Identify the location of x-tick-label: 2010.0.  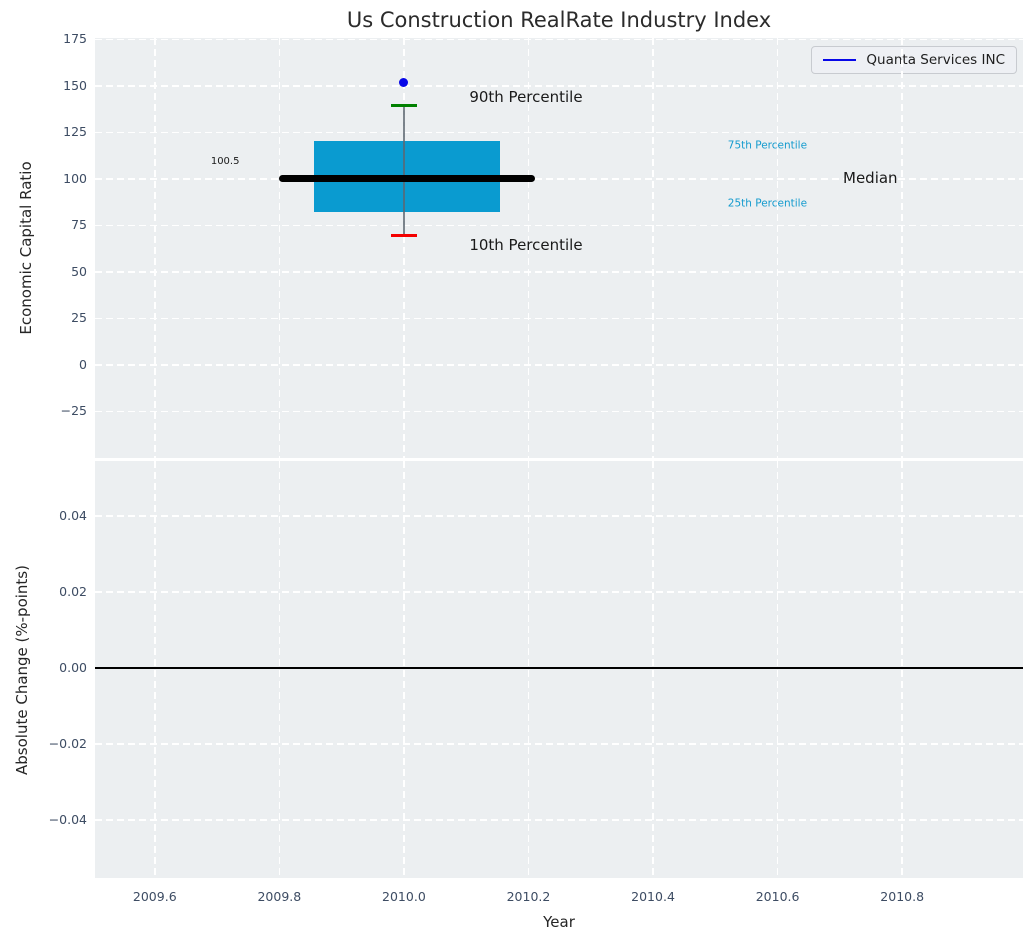
(404, 896).